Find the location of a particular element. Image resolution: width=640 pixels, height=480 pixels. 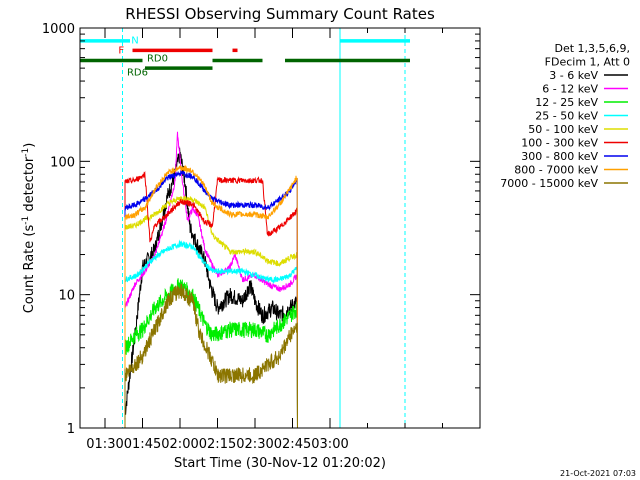

legend-entry-8: 7000 - 15000 keV is located at coordinates (549, 183).